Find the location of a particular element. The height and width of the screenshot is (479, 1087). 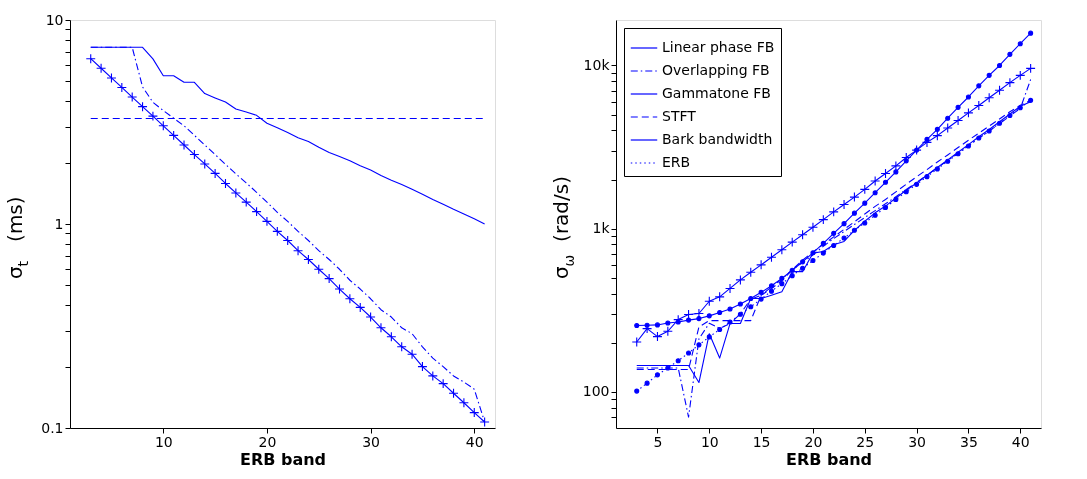

x-tick-label: 5 is located at coordinates (658, 441).